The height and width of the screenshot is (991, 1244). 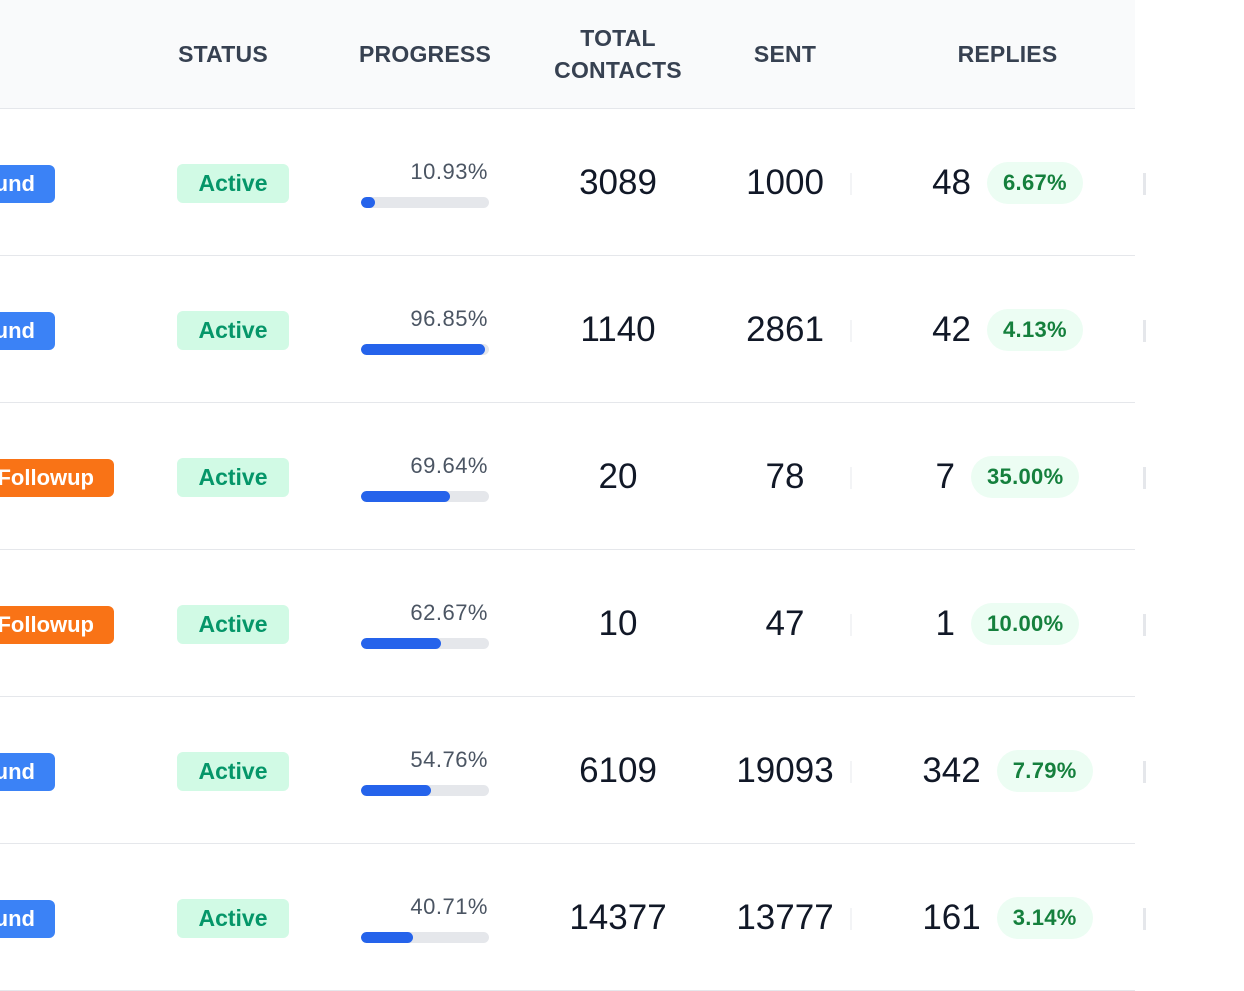 What do you see at coordinates (951, 770) in the screenshot?
I see `replies-count: 342` at bounding box center [951, 770].